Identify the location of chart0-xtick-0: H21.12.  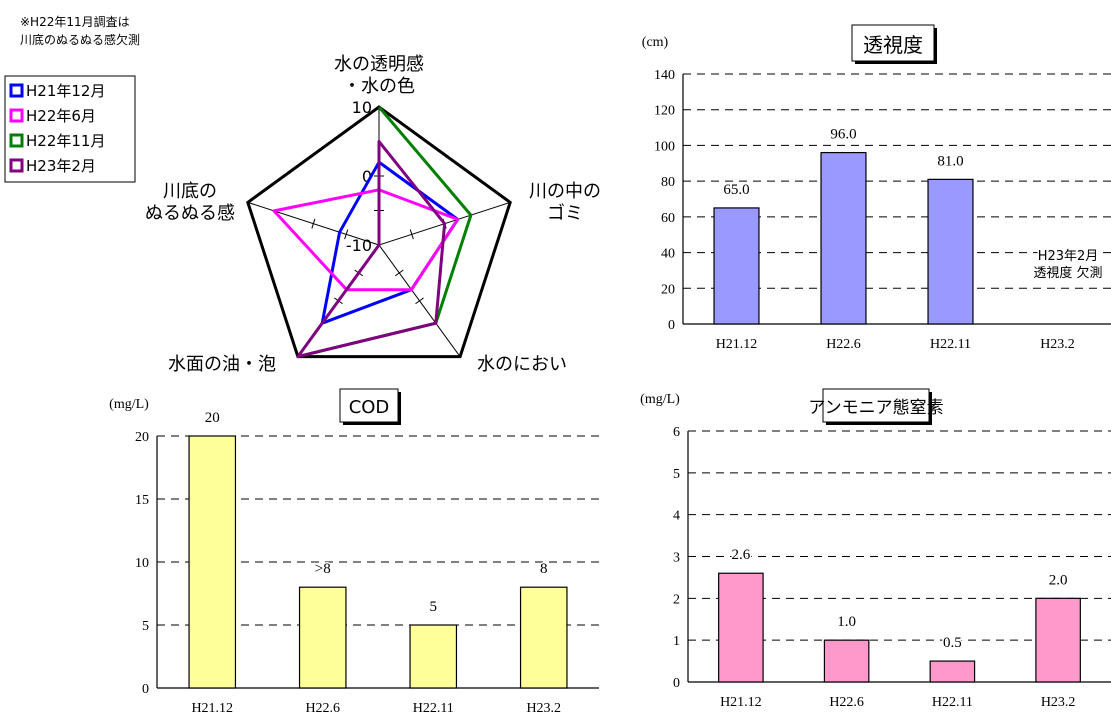
(737, 344).